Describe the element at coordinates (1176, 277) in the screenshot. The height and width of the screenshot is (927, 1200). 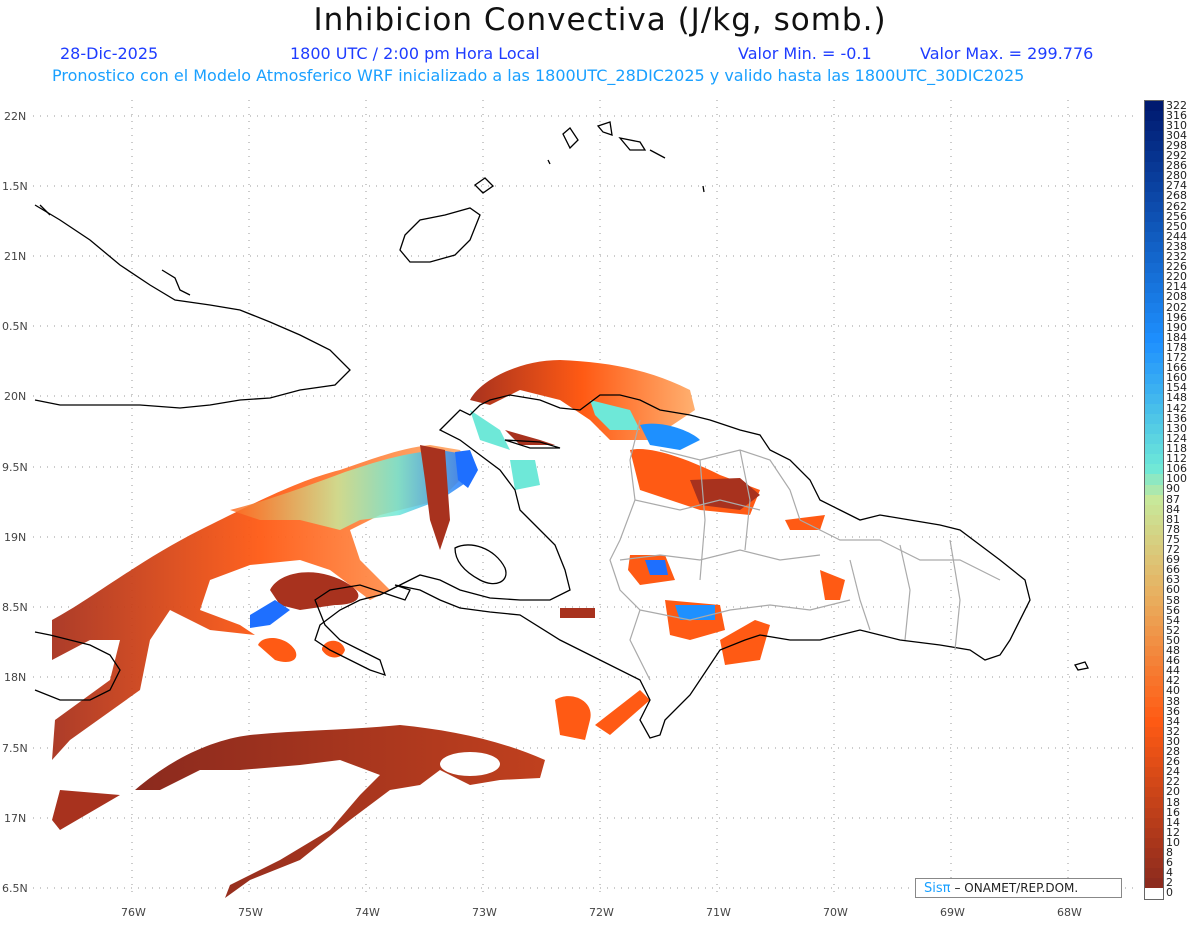
I see `legend-label: 220` at that location.